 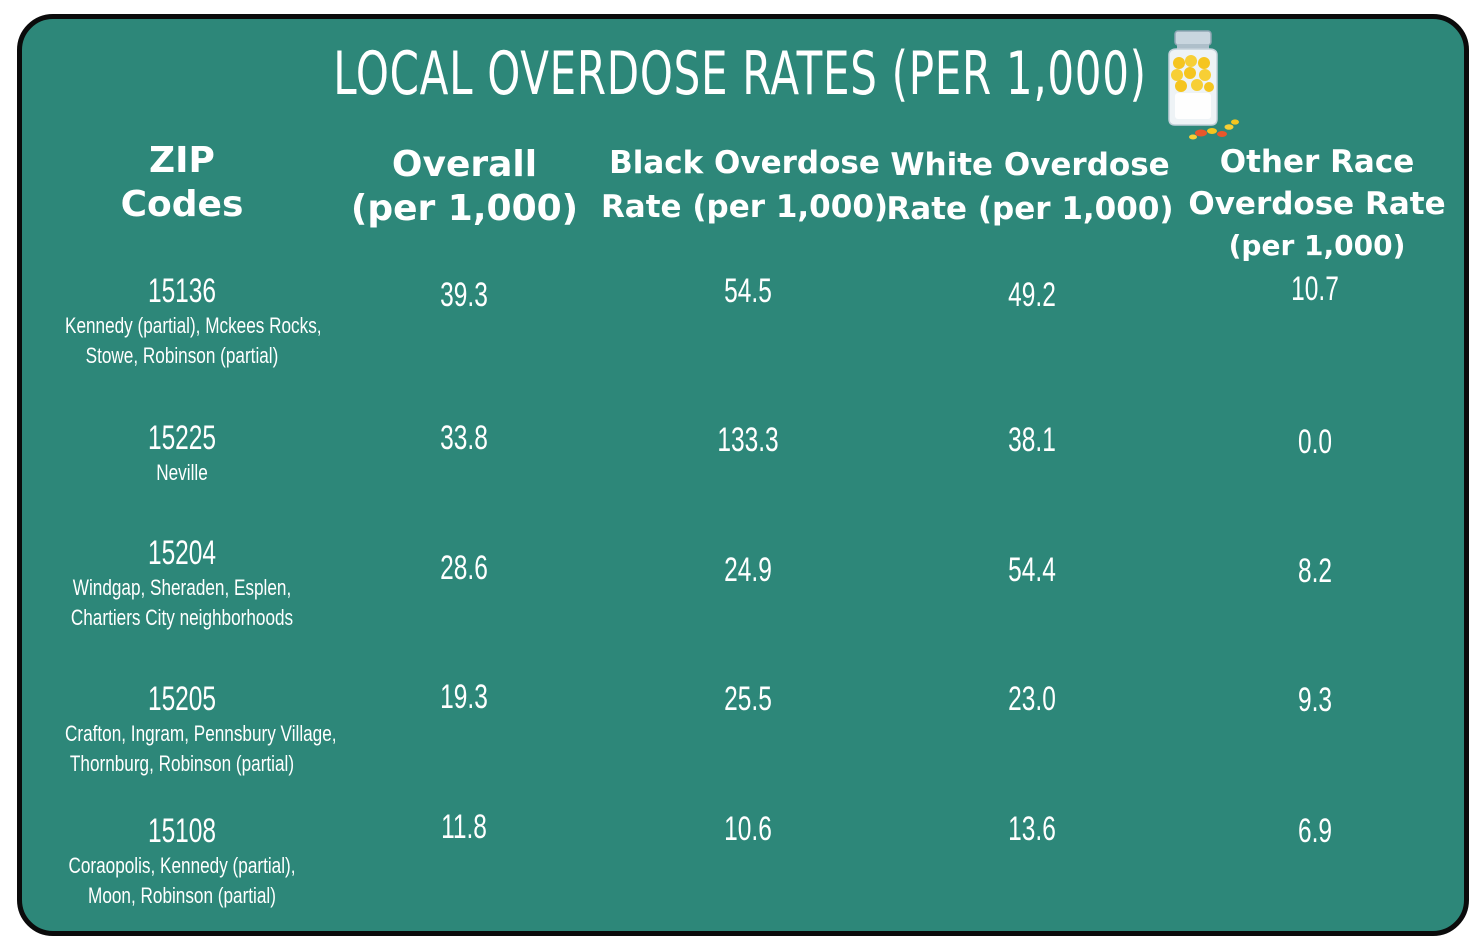 I want to click on cell-overall: 33.8, so click(x=464, y=438).